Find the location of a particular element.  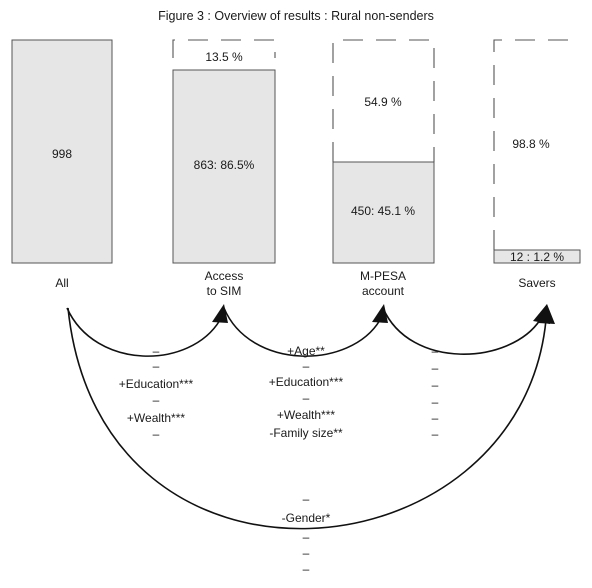

arrow-mpesa-to-savers is located at coordinates (461, 331).